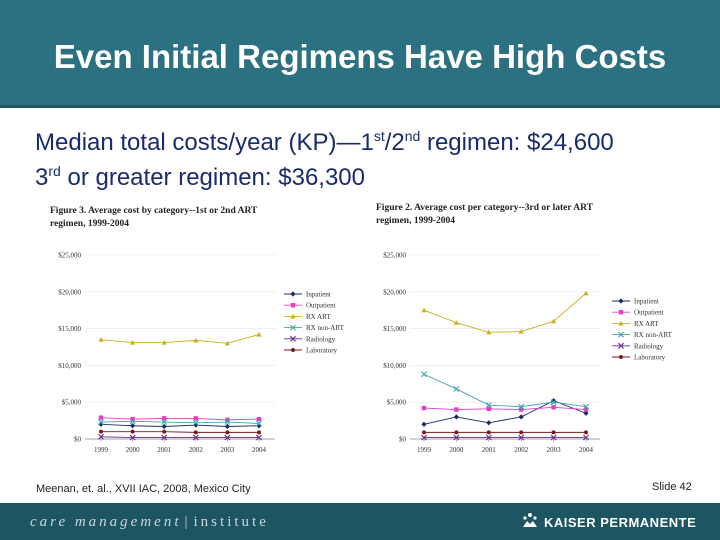  I want to click on fig3-x-tick-label: 2000, so click(133, 450).